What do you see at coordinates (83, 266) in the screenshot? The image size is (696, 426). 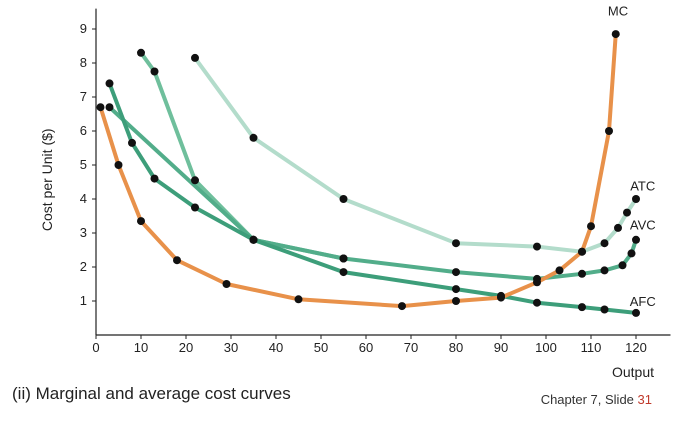 I see `y-tick-label: 2` at bounding box center [83, 266].